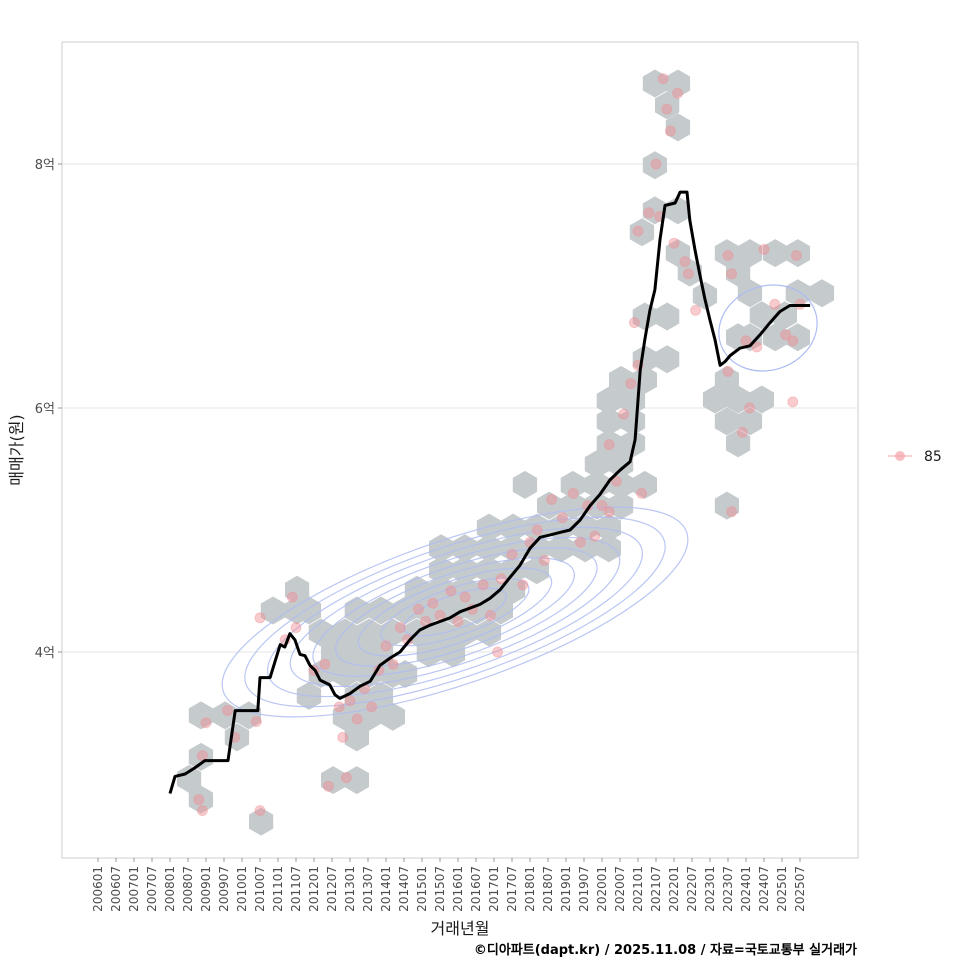 The image size is (960, 960). Describe the element at coordinates (368, 889) in the screenshot. I see `x-tick-label: 201307` at that location.